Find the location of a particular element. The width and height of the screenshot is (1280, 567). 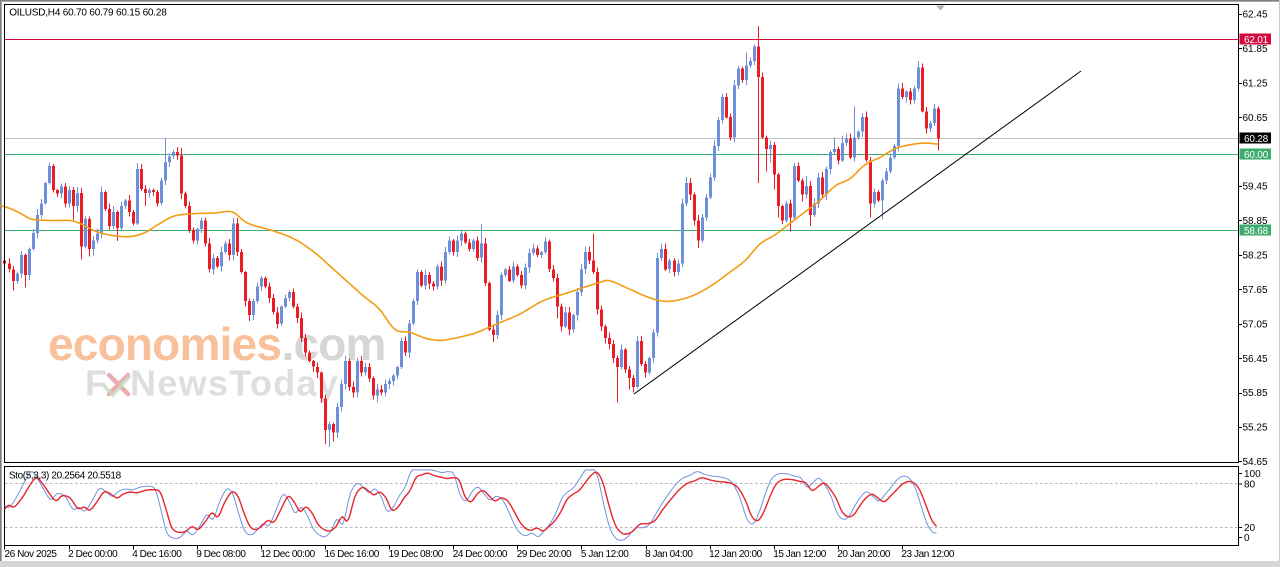

svg-text: 80 is located at coordinates (1250, 485).